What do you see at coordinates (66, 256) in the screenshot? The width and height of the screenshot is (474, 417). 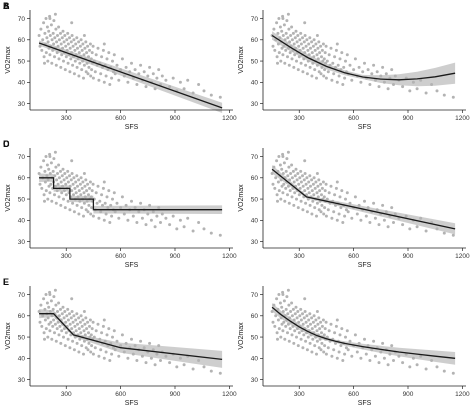 I see `x-tick-label: 300` at bounding box center [66, 256].